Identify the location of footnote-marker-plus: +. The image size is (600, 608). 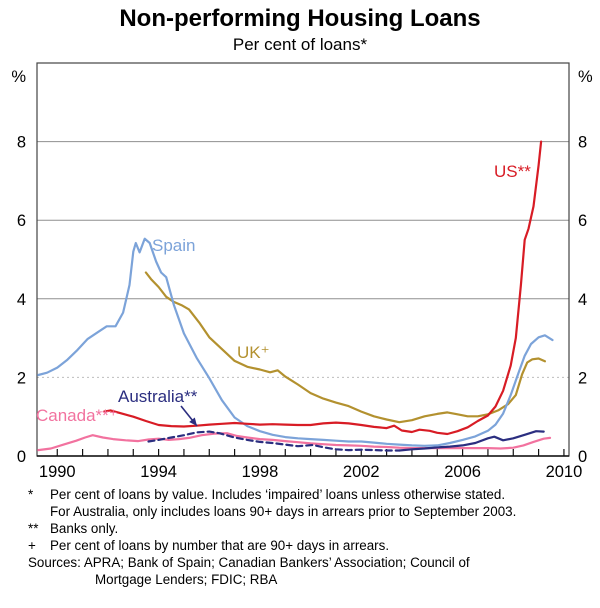
(32, 545).